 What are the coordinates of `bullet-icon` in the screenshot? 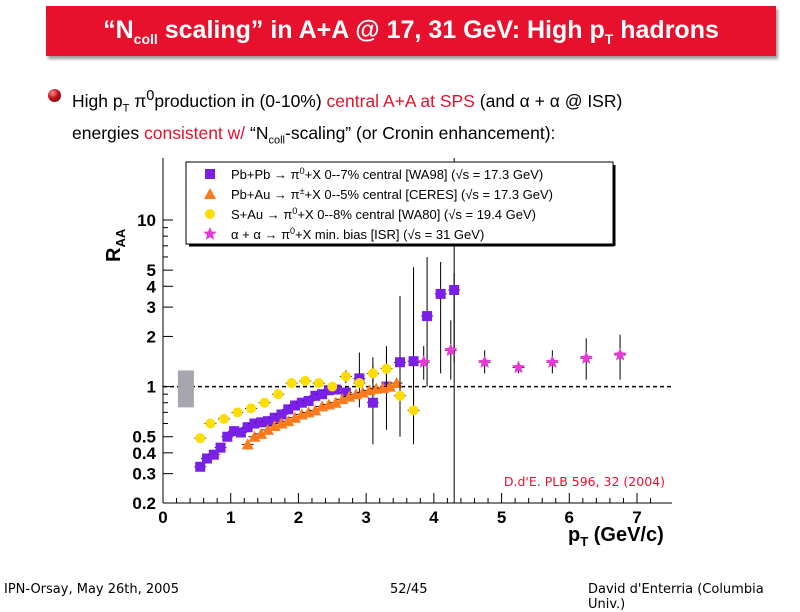 It's located at (54, 95).